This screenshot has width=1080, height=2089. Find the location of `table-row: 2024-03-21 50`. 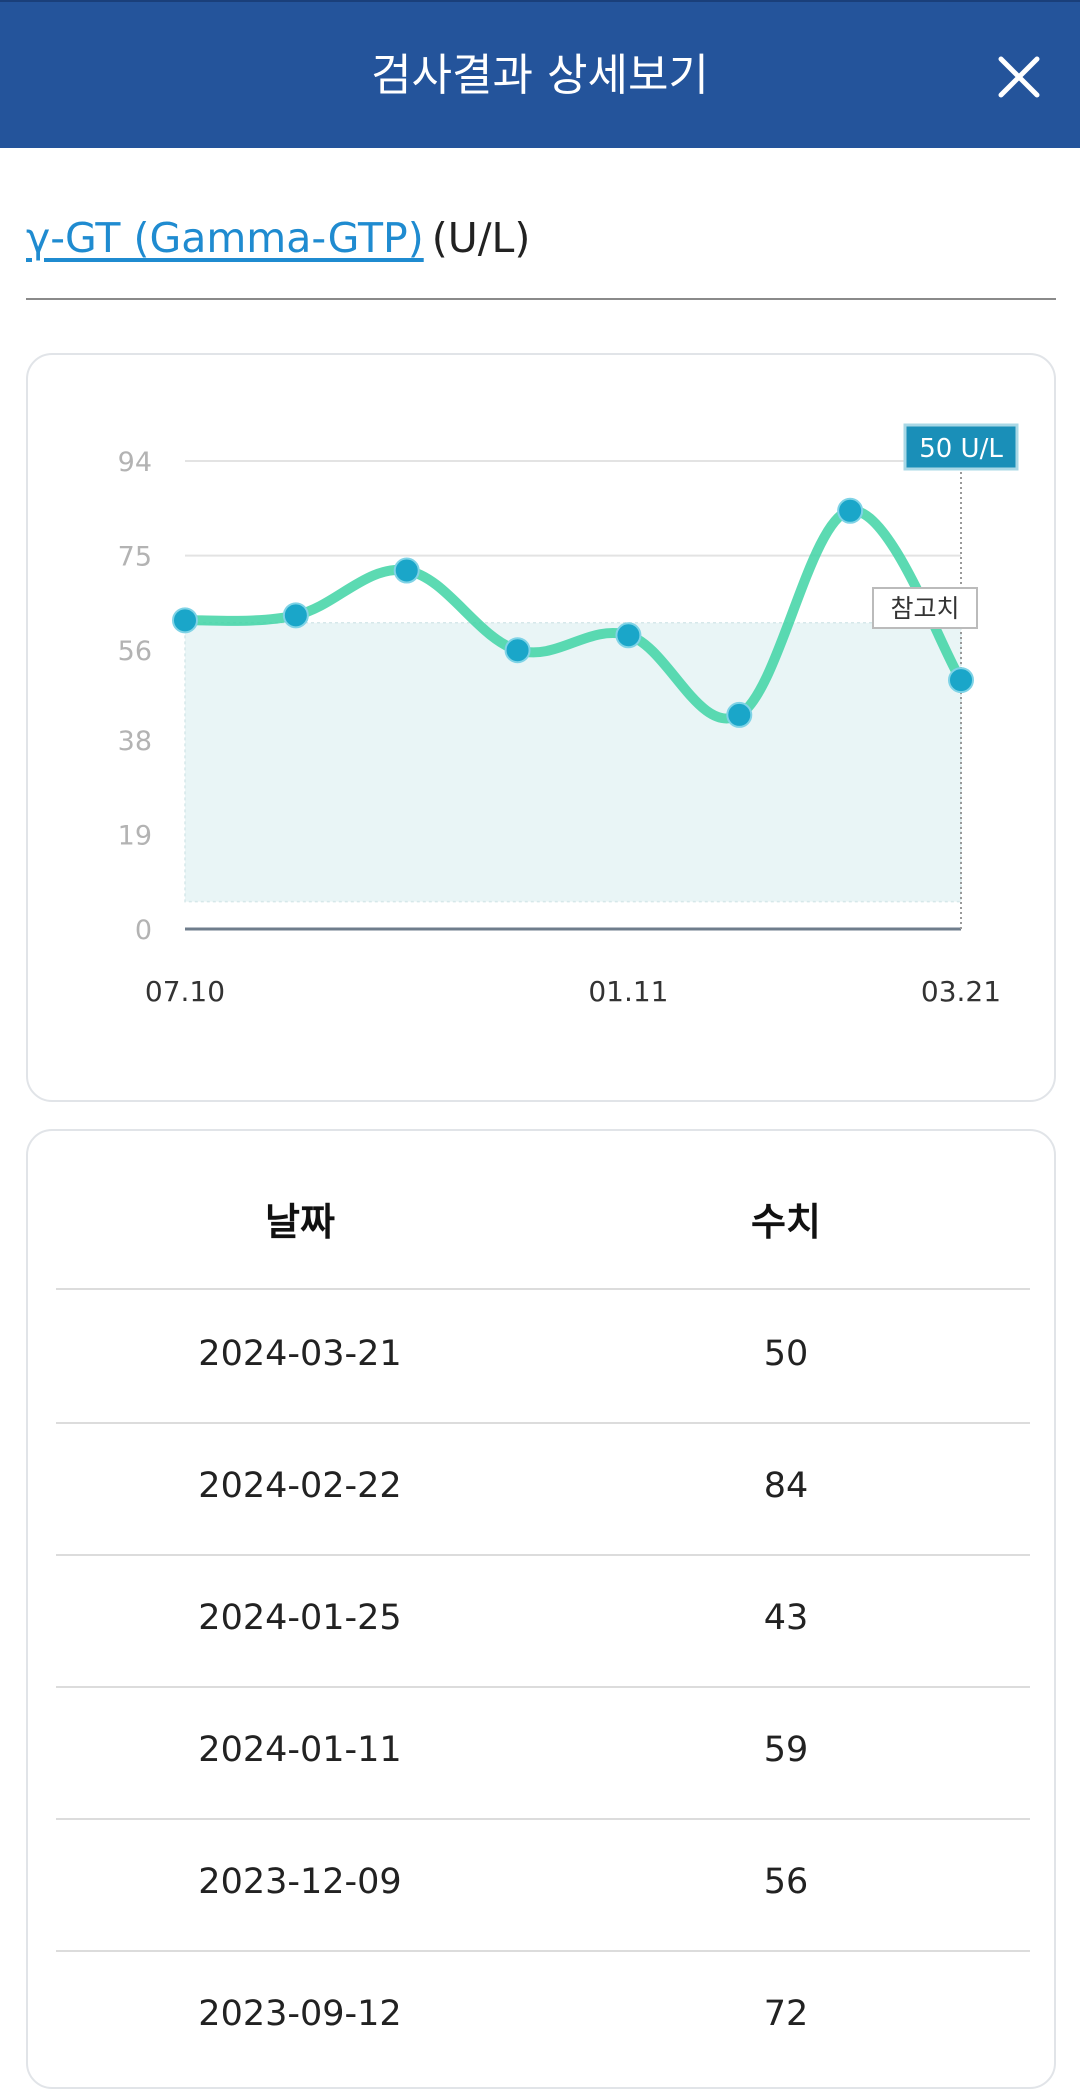

table-row: 2024-03-21 50 is located at coordinates (543, 1358).